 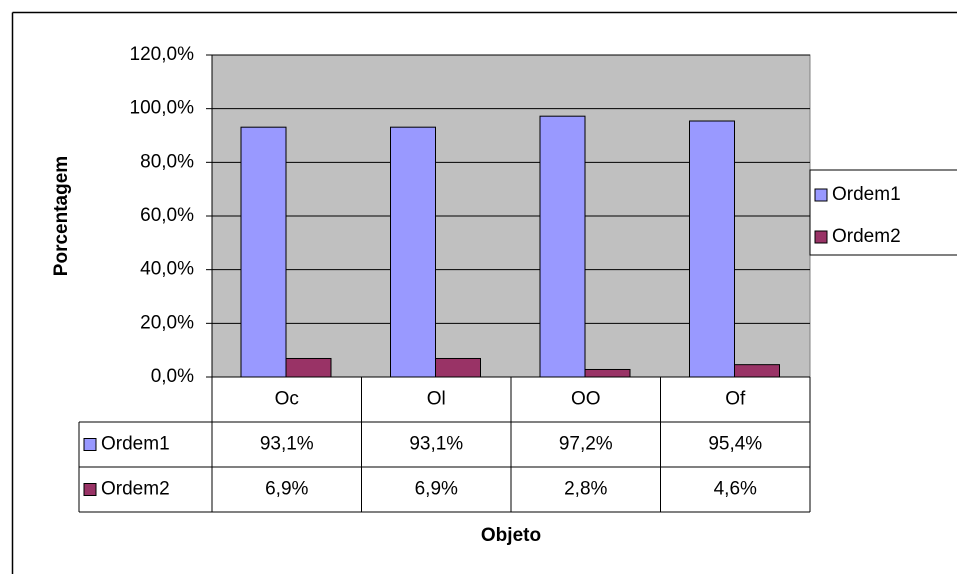 What do you see at coordinates (883, 212) in the screenshot?
I see `legend-box` at bounding box center [883, 212].